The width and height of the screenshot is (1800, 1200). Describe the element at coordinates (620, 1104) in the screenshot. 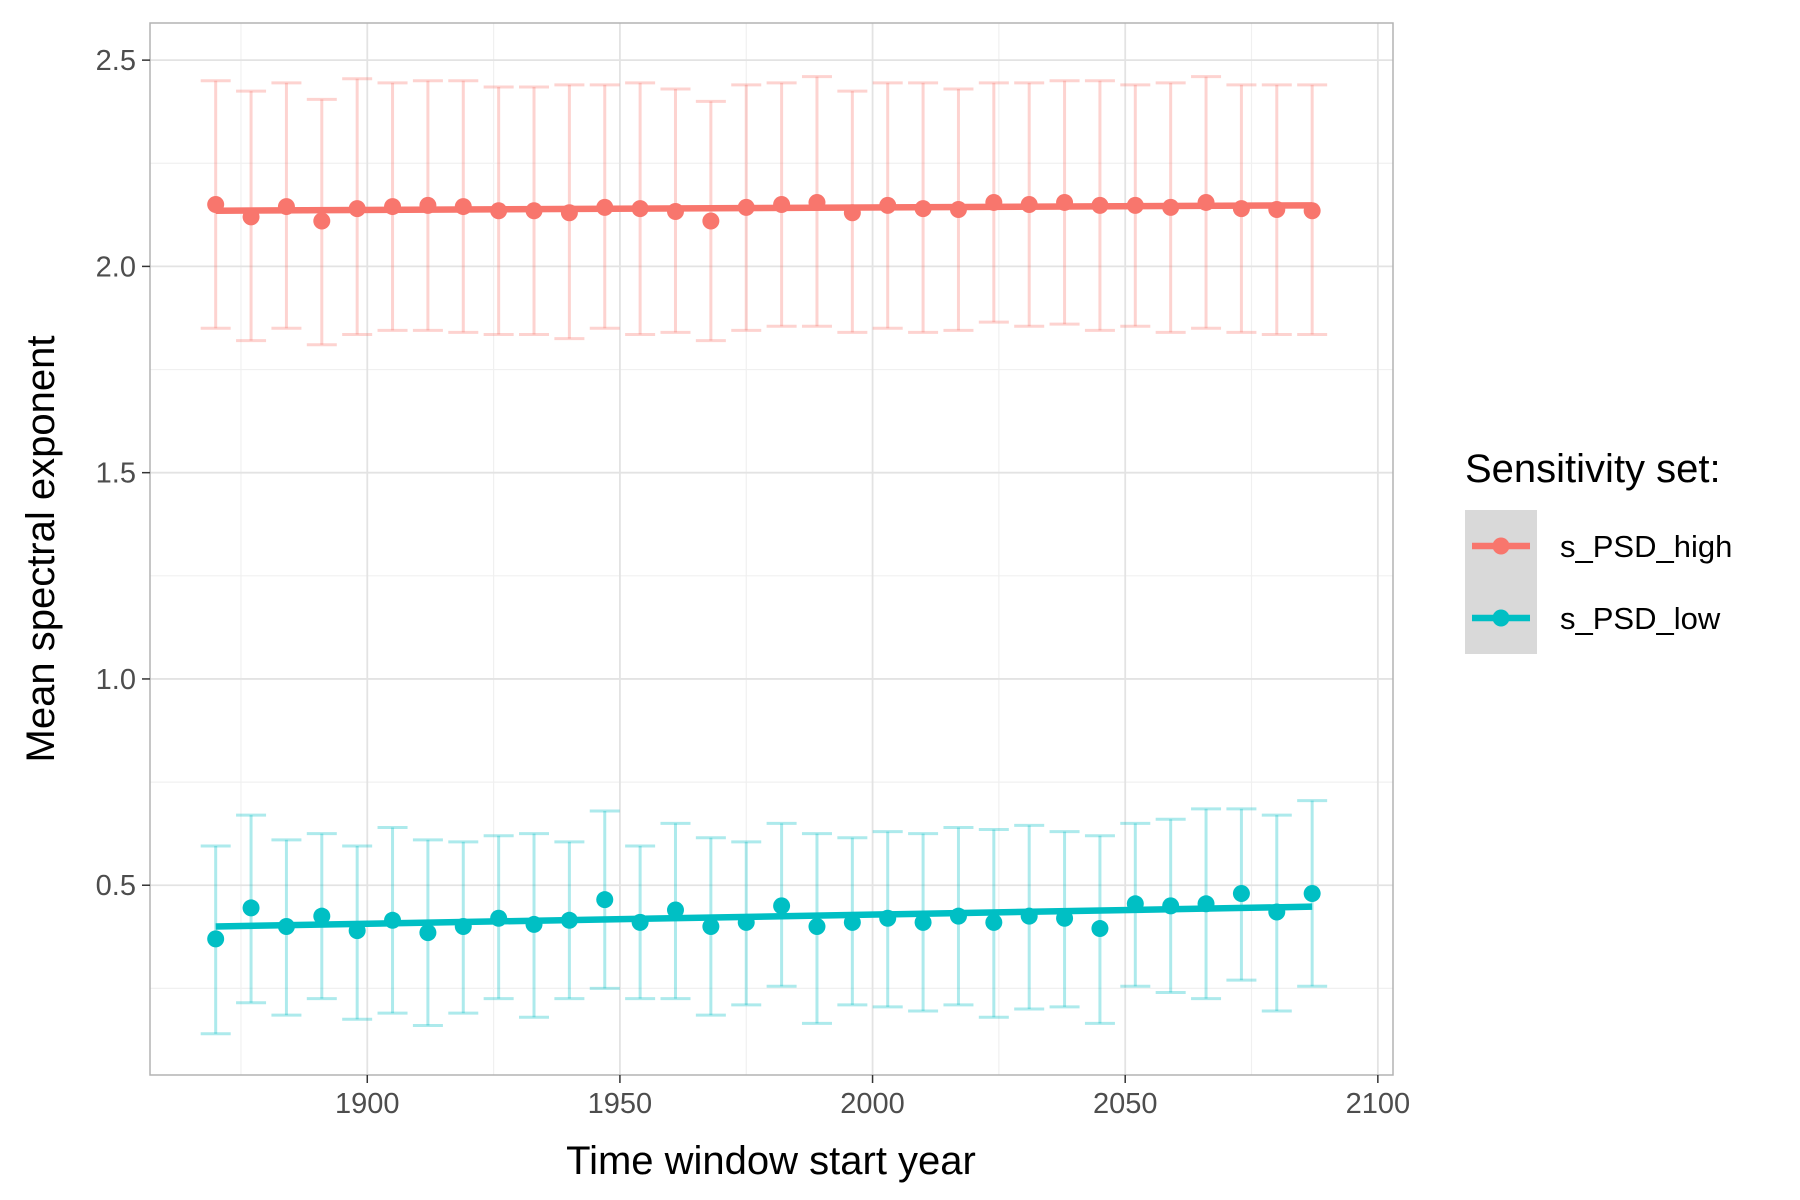

I see `x-tick-label: 1950` at that location.